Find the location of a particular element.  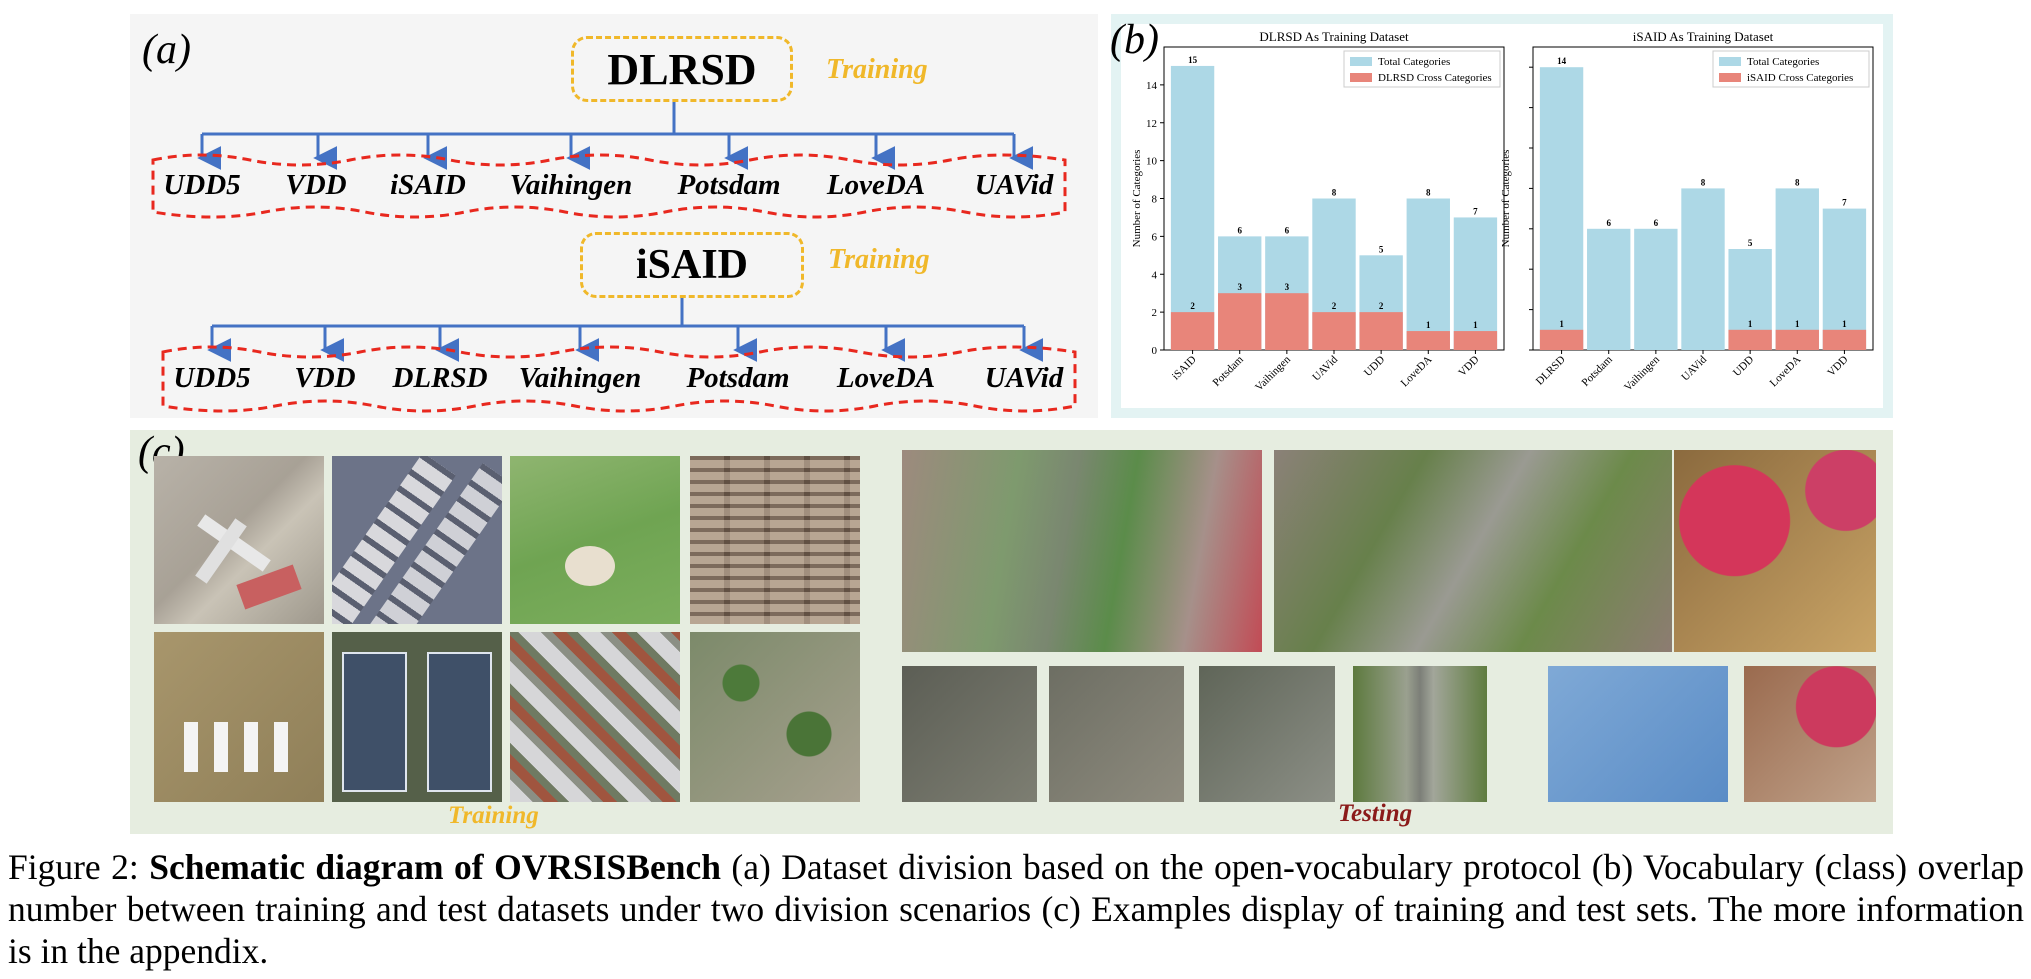

test-dataset-g2-dlrsd: DLRSD is located at coordinates (440, 378).